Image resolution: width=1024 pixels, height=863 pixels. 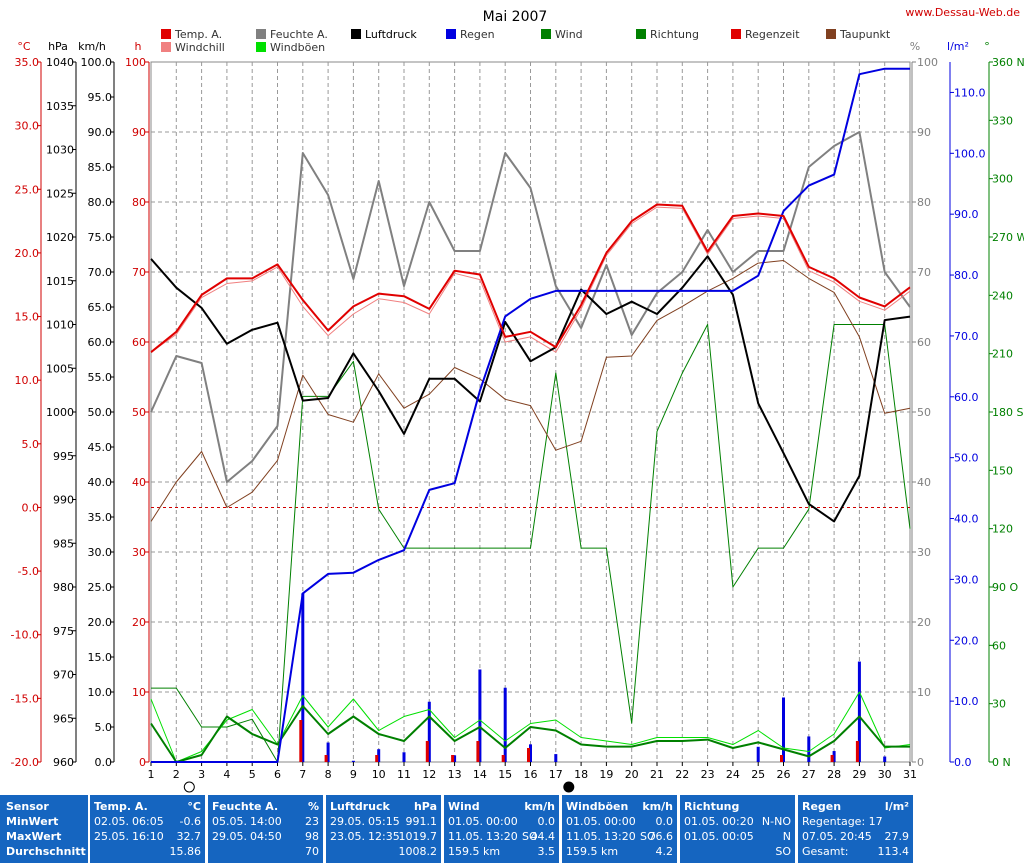 What do you see at coordinates (924, 622) in the screenshot?
I see `axis-tick-label: 20` at bounding box center [924, 622].